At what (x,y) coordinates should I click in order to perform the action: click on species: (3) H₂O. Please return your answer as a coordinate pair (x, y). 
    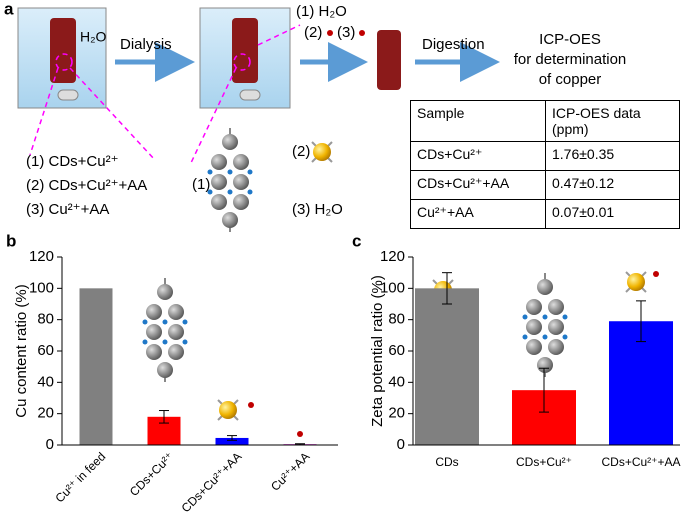
    Looking at the image, I should click on (317, 209).